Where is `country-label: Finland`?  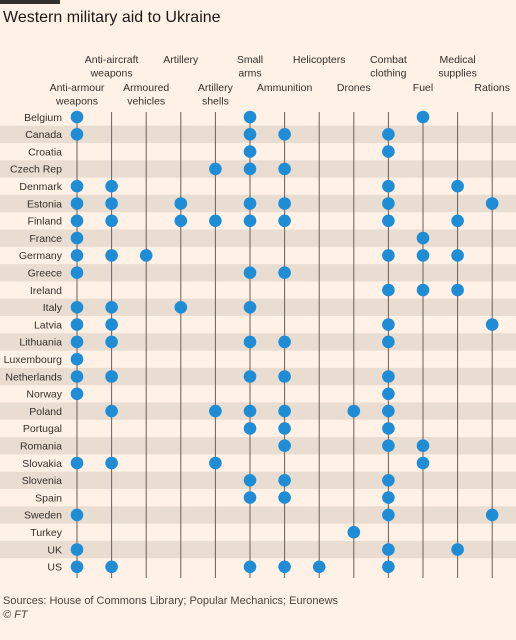
country-label: Finland is located at coordinates (45, 222).